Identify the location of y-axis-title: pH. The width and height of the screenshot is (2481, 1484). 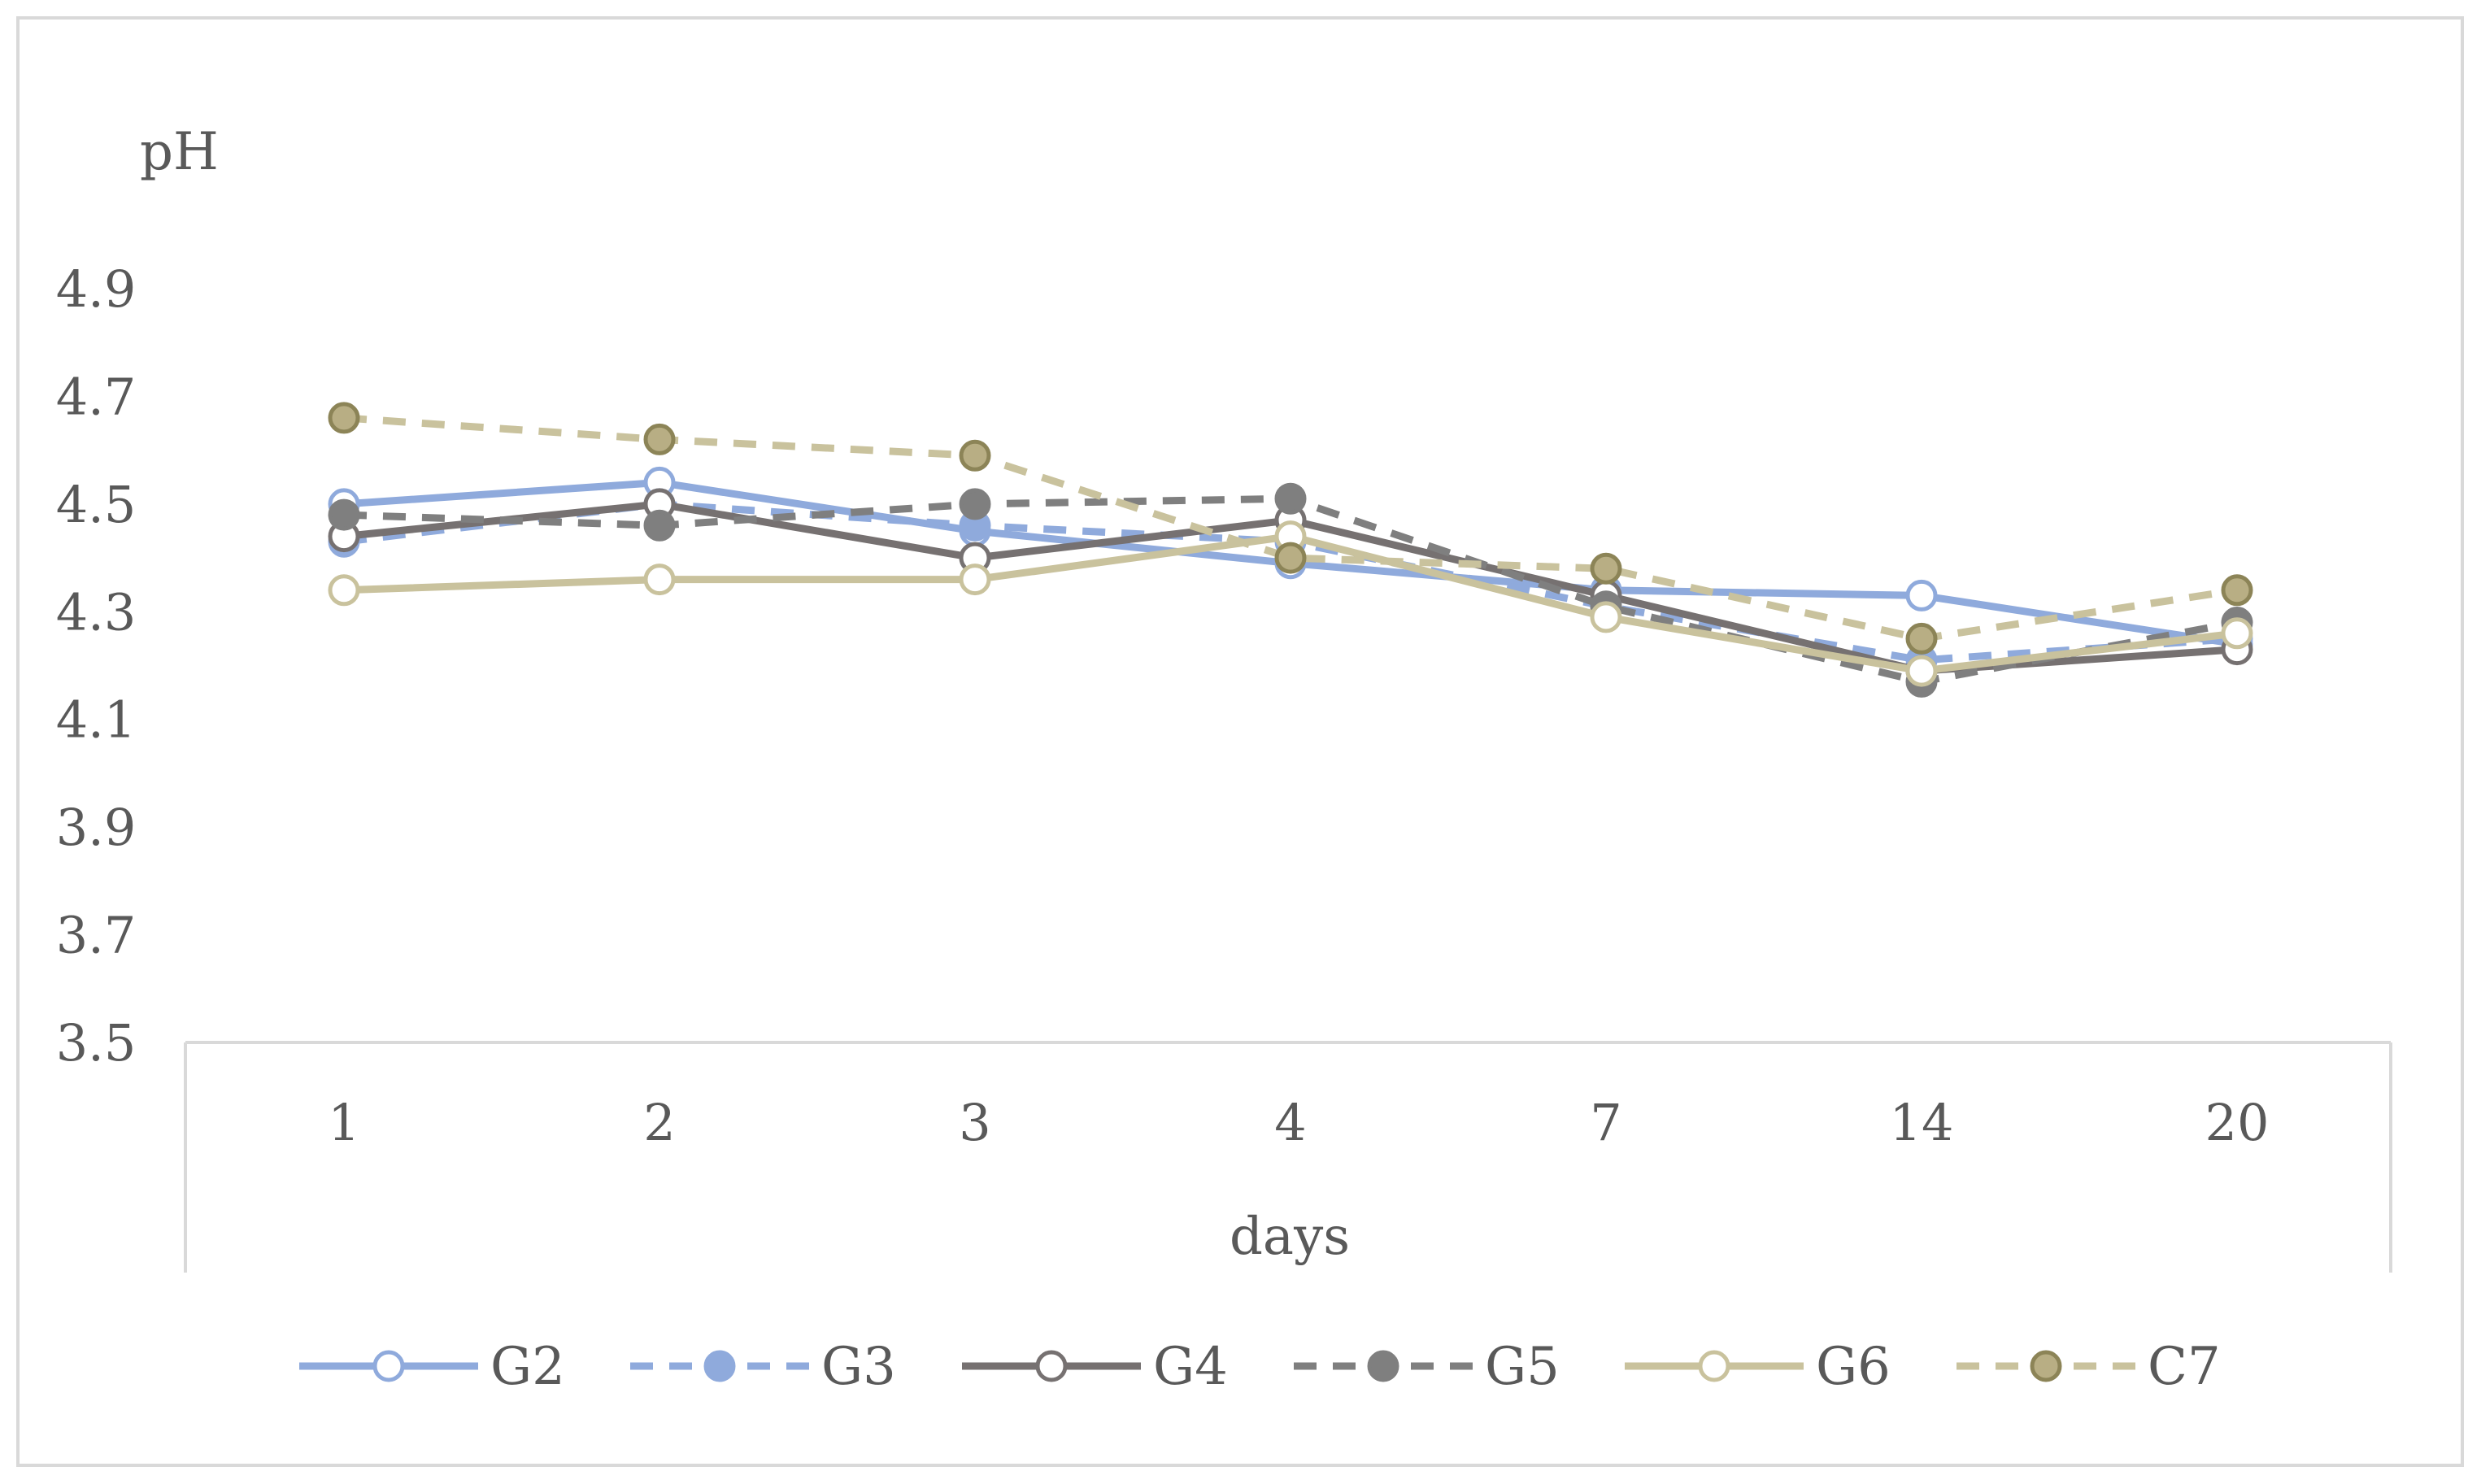
(179, 152).